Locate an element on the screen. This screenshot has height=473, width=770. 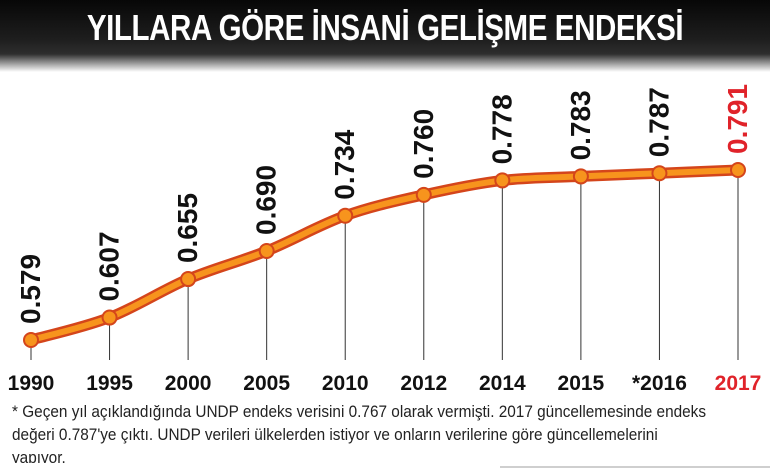
x-tick-label-2014: 2014 is located at coordinates (502, 383).